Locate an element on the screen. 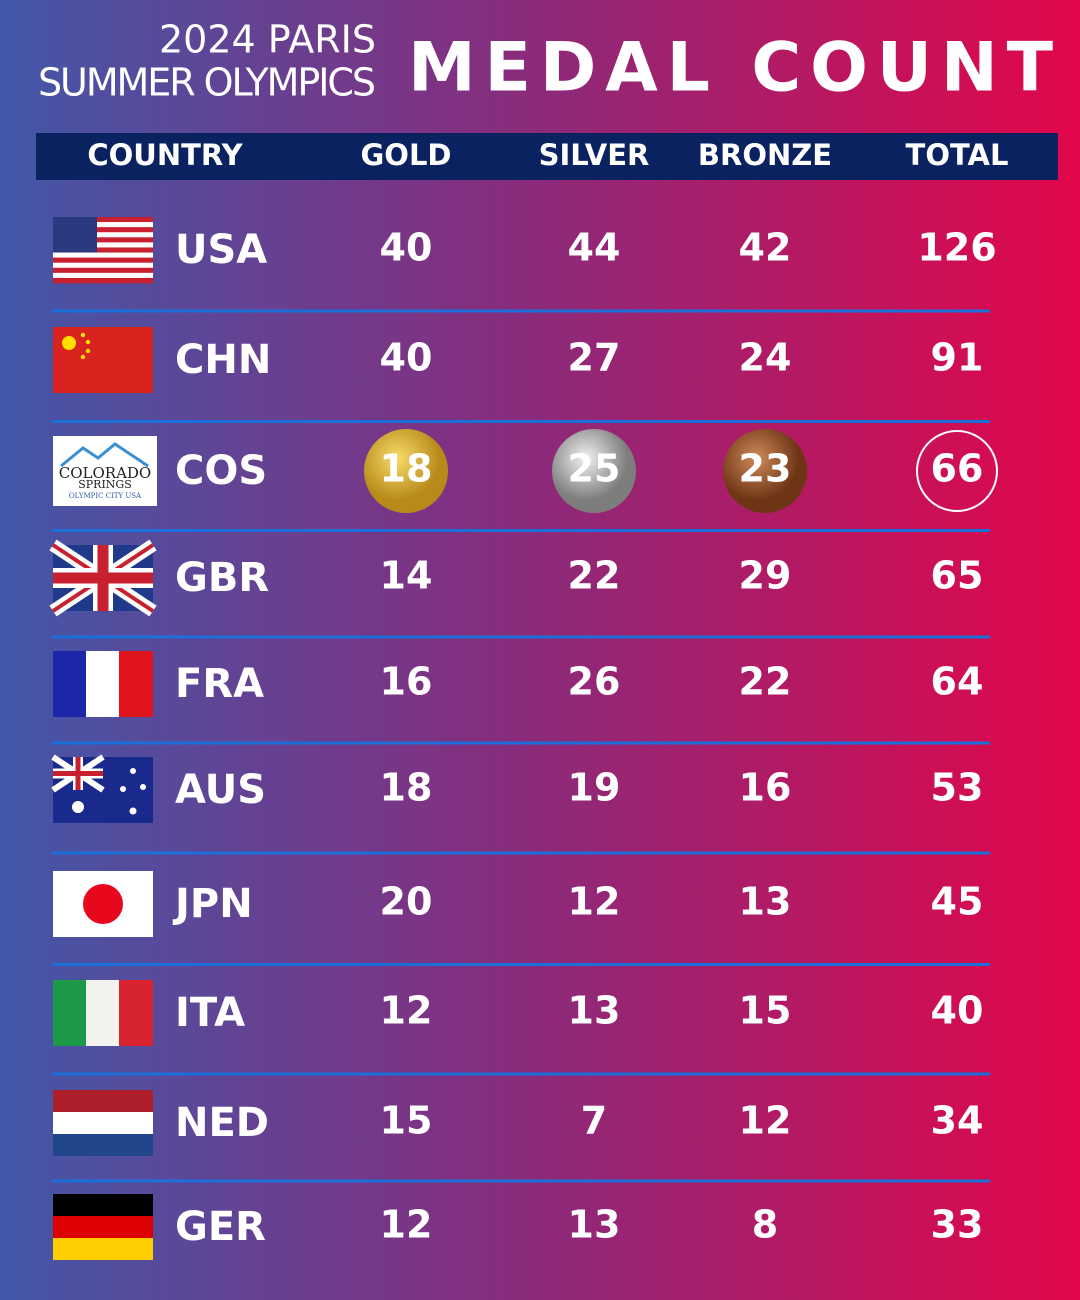  row: FRA 16 26 22 64 is located at coordinates (521, 698).